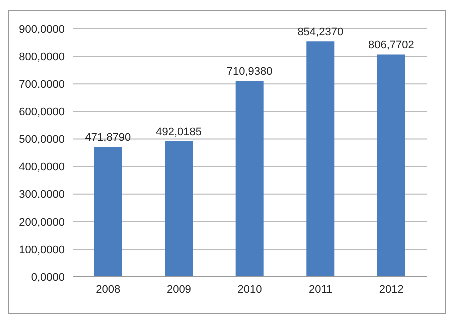  Describe the element at coordinates (42, 112) in the screenshot. I see `y-tick-label: 600,0000` at that location.